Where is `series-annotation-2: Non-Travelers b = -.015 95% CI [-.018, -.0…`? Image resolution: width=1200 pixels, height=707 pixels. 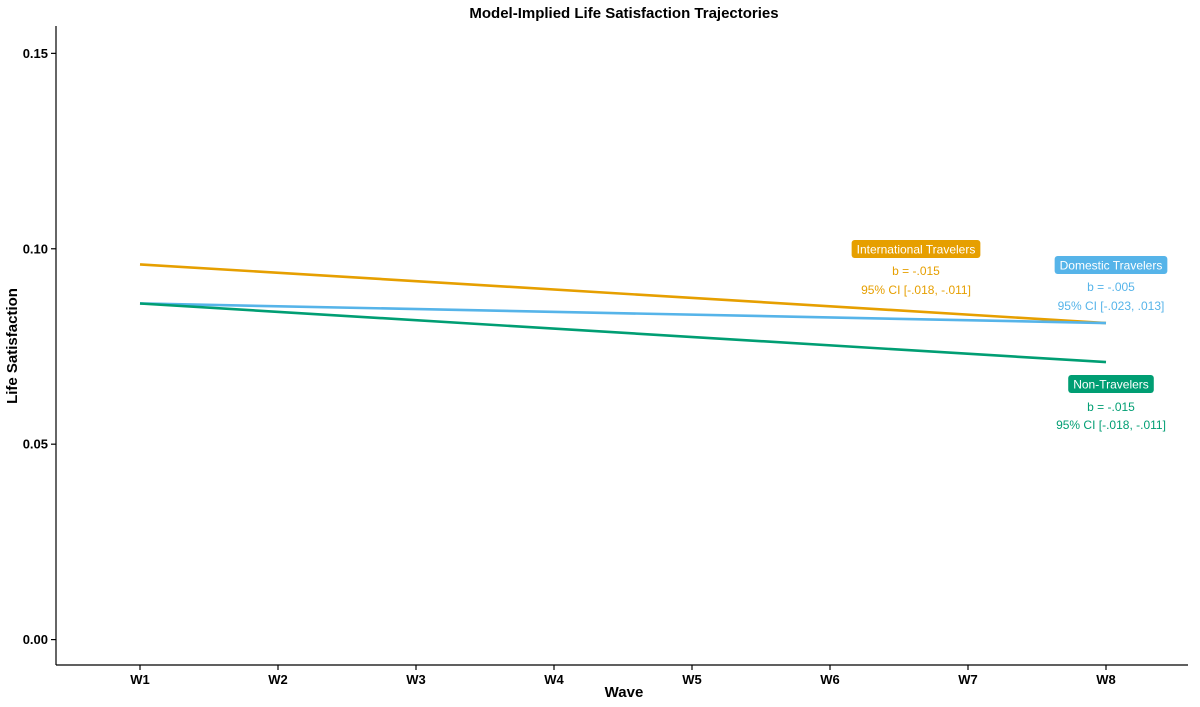 series-annotation-2: Non-Travelers b = -.015 95% CI [-.018, -.0… is located at coordinates (1111, 403).